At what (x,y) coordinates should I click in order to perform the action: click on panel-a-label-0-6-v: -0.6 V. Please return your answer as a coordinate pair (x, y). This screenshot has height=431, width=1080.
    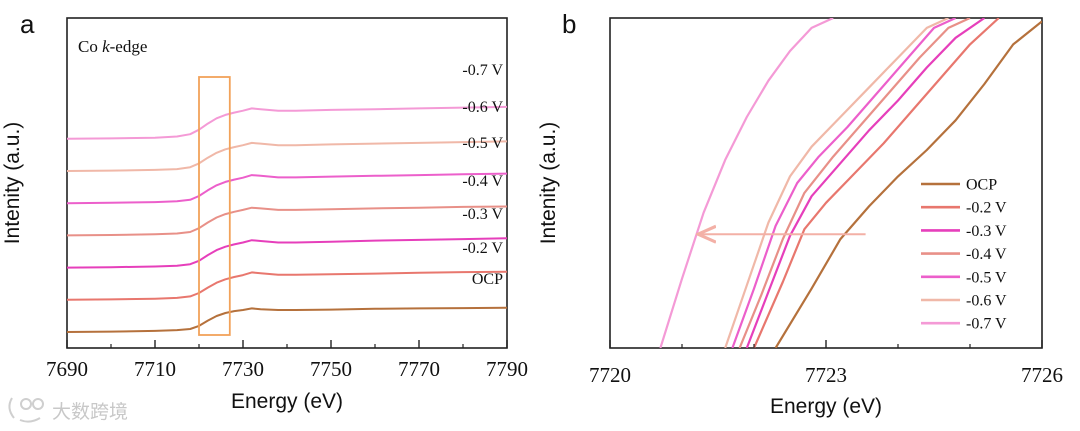
    Looking at the image, I should click on (482, 107).